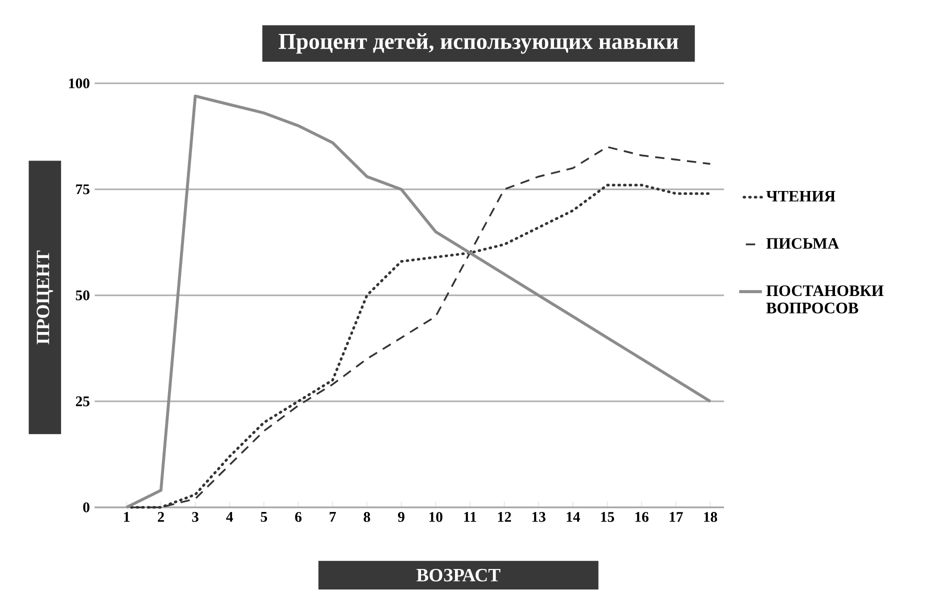 The width and height of the screenshot is (946, 606). Describe the element at coordinates (801, 196) in the screenshot. I see `legend-label: ЧТЕНИЯ` at that location.